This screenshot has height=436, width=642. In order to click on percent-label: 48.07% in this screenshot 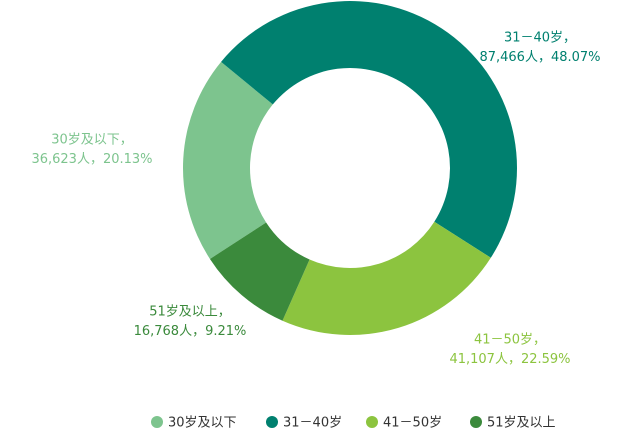, I will do `click(576, 57)`.